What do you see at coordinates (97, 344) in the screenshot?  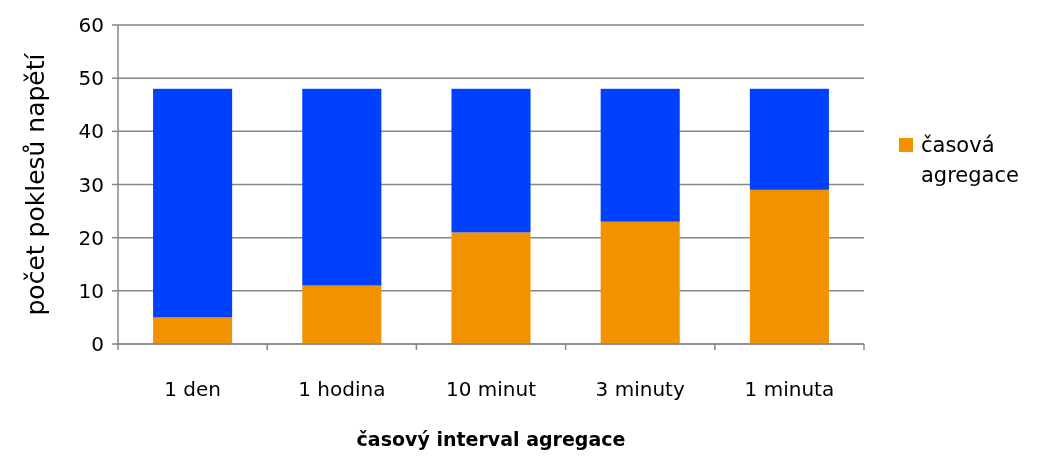 I see `y-tick-label: 0` at bounding box center [97, 344].